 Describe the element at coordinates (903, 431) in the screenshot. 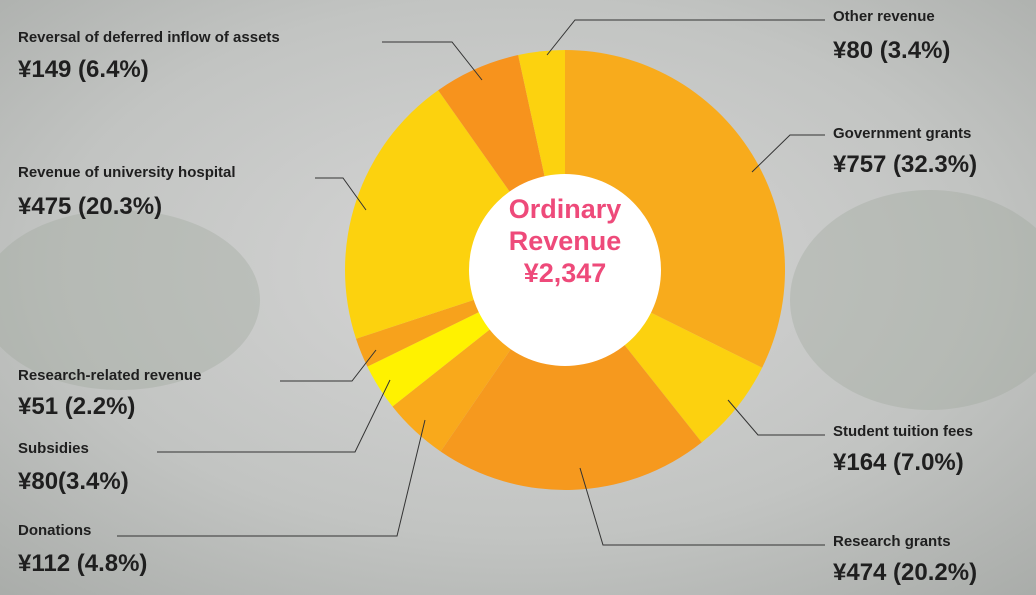

I see `slice-label: Student tuition fees` at that location.